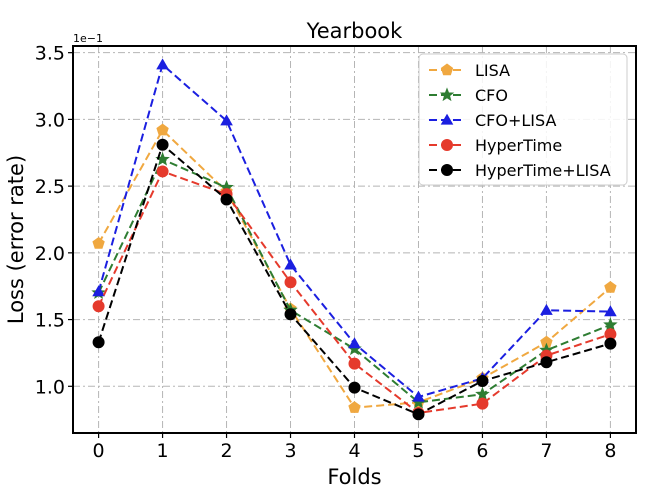 This screenshot has height=494, width=664. What do you see at coordinates (610, 451) in the screenshot?
I see `x-tick-label: 8` at bounding box center [610, 451].